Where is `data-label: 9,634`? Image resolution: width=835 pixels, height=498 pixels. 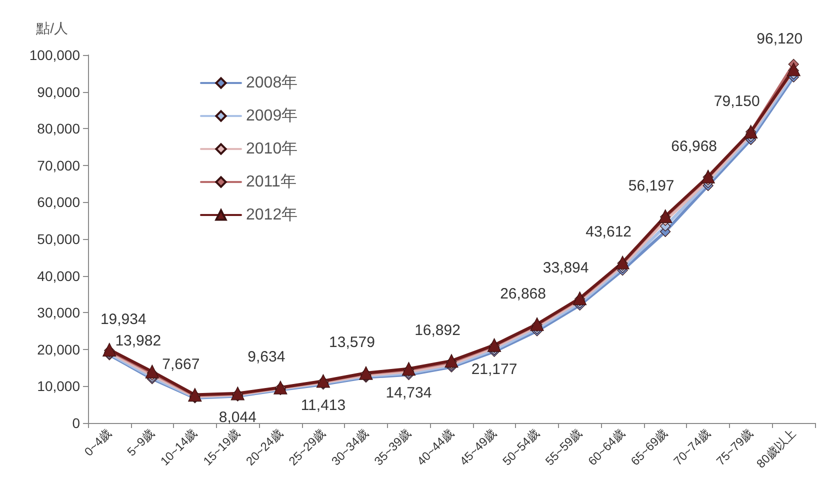 data-label: 9,634 is located at coordinates (267, 357).